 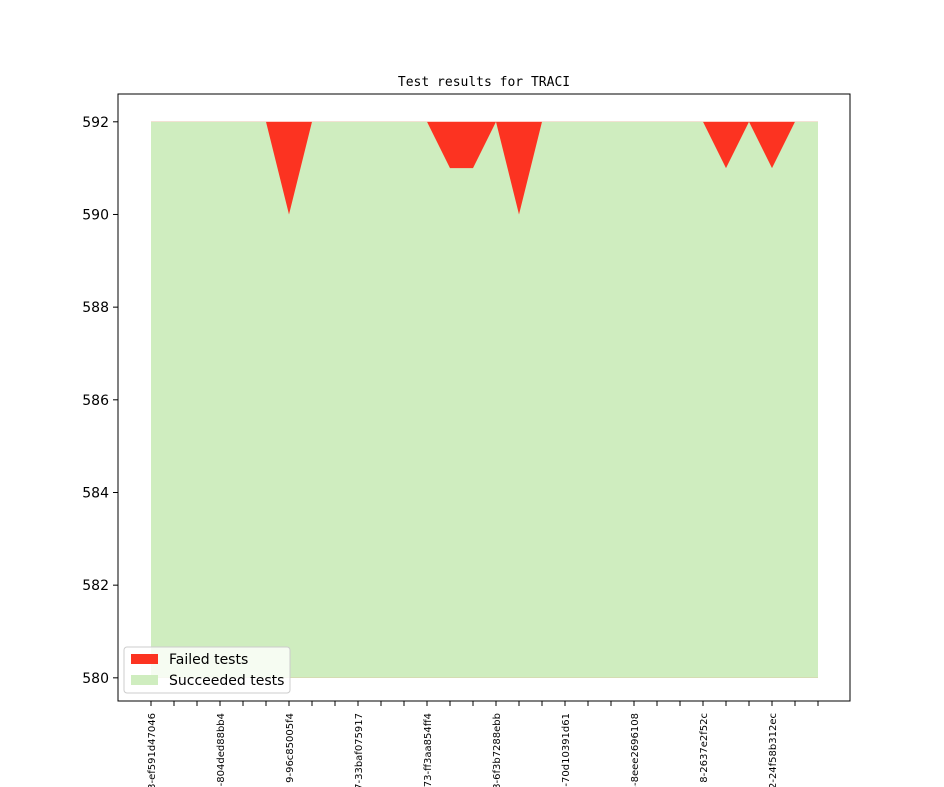 What do you see at coordinates (95, 493) in the screenshot?
I see `y-tick-label: 584` at bounding box center [95, 493].